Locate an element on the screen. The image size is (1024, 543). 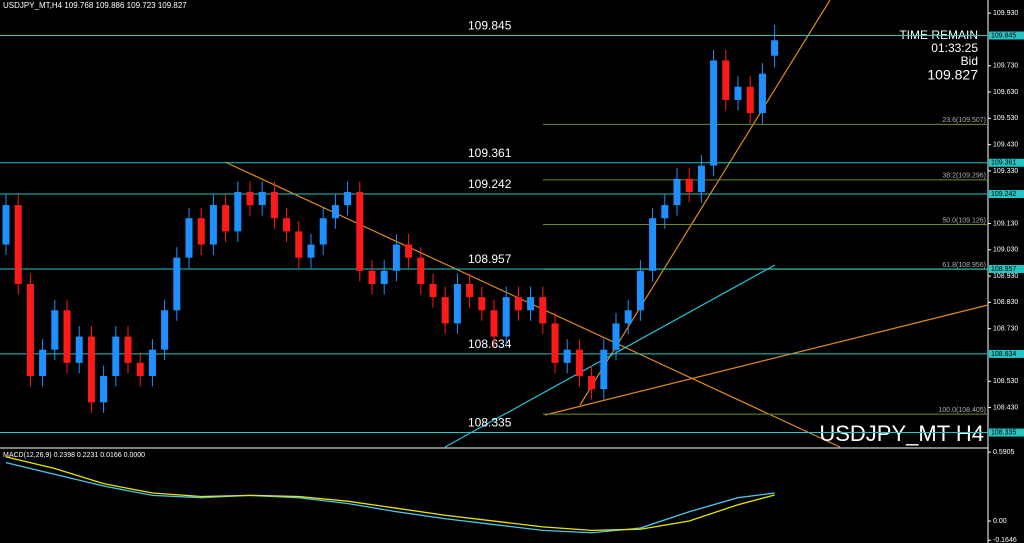
level-label: 109.242 is located at coordinates (490, 184).